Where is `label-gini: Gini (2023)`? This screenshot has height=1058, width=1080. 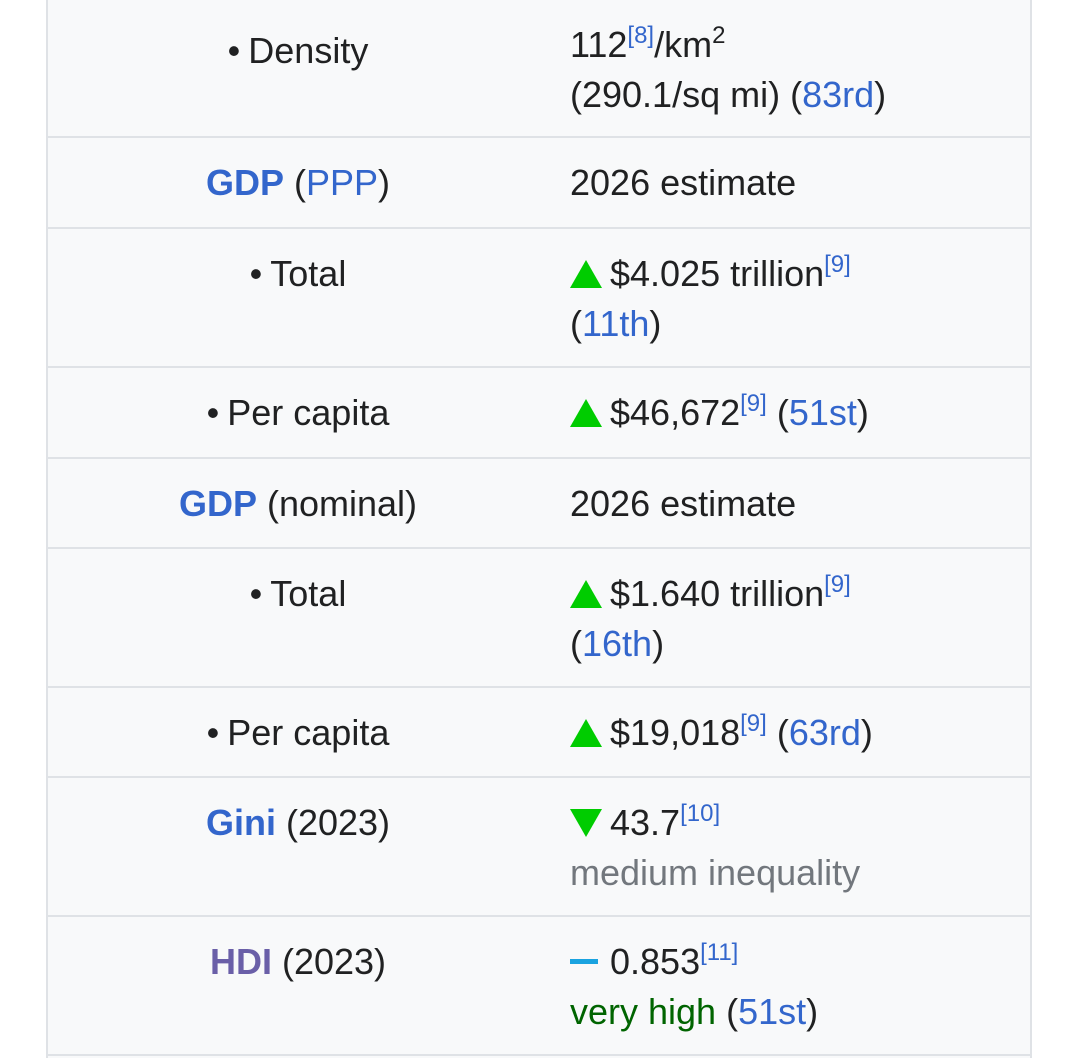
label-gini: Gini (2023) is located at coordinates (298, 822).